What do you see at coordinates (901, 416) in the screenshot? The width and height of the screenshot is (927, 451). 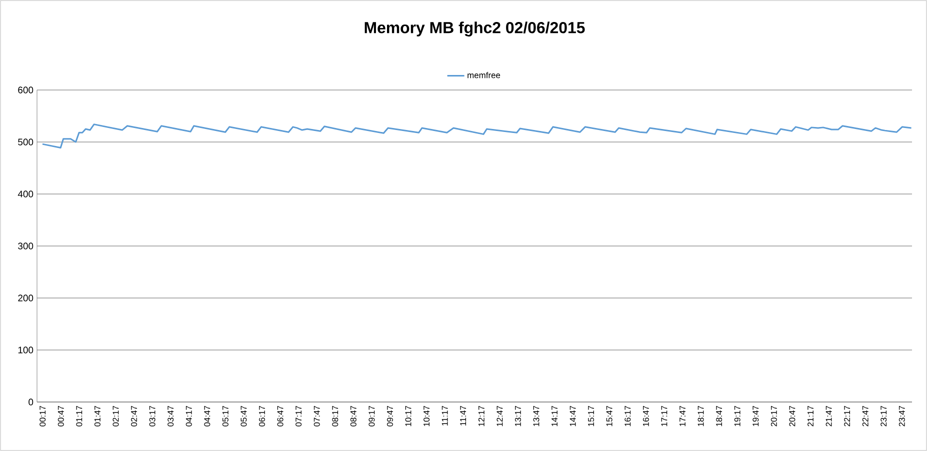 I see `x-tick-label: 23:47` at bounding box center [901, 416].